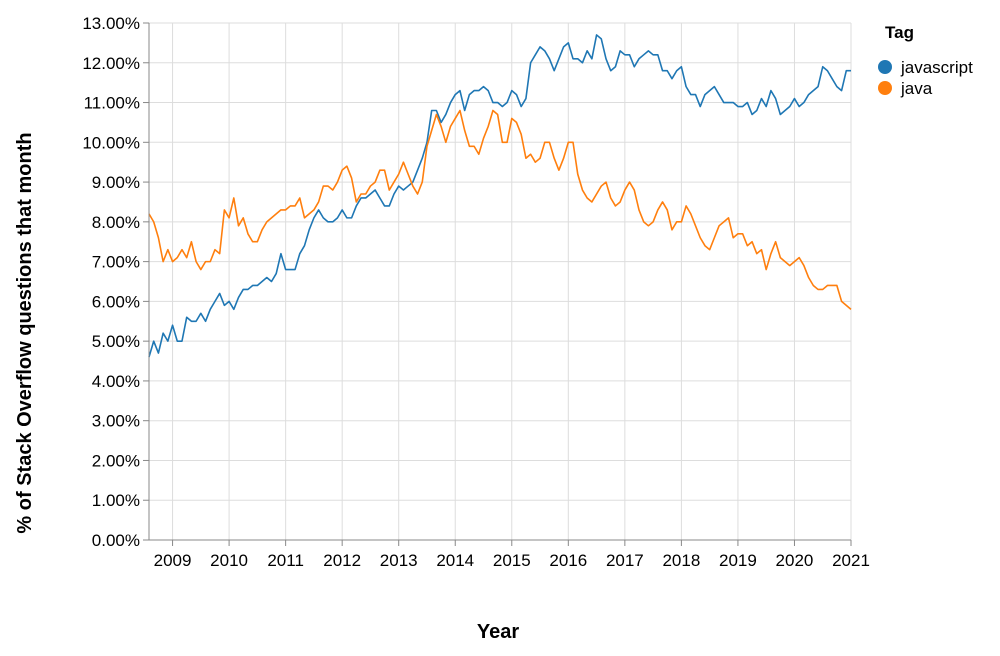  I want to click on x-tick-label: 2011, so click(285, 560).